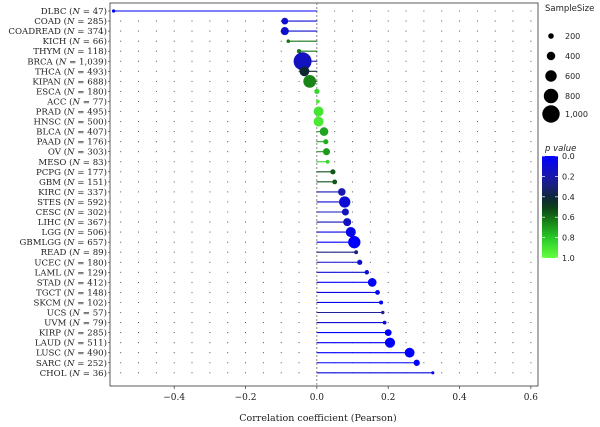 The width and height of the screenshot is (600, 427). Describe the element at coordinates (568, 217) in the screenshot. I see `legend-color-label: 0.6` at that location.